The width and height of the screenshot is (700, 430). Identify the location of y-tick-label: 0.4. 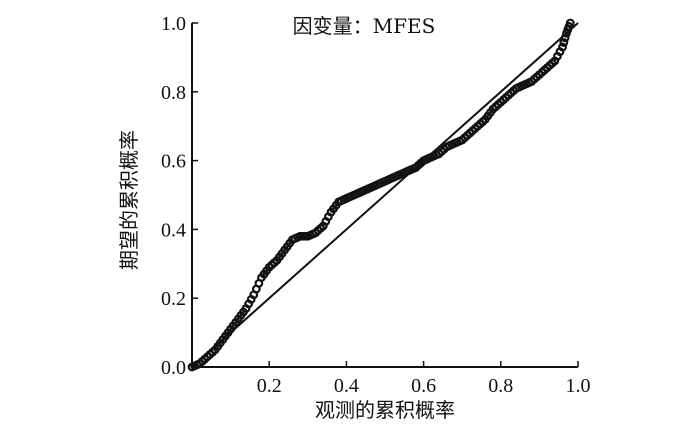
(173, 230).